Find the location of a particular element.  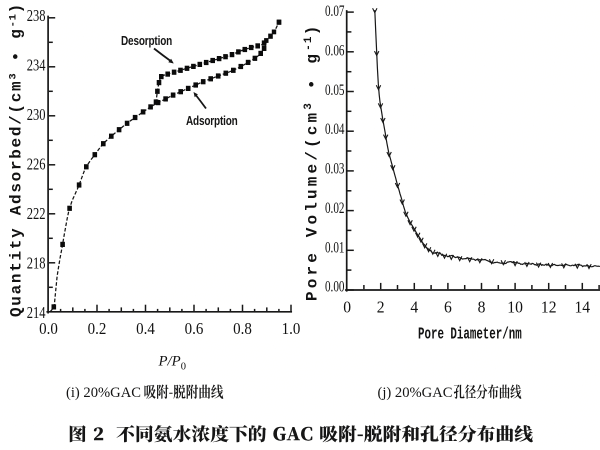

svg-text: 0.05 is located at coordinates (335, 89).